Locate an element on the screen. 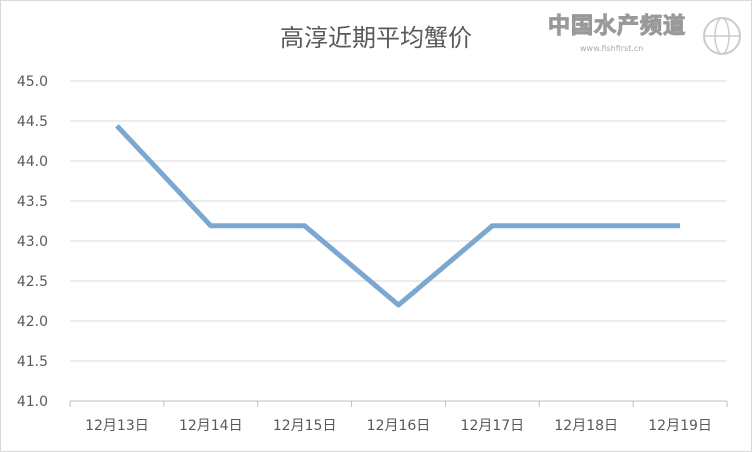  y-tick-label: 44.0 is located at coordinates (32, 162).